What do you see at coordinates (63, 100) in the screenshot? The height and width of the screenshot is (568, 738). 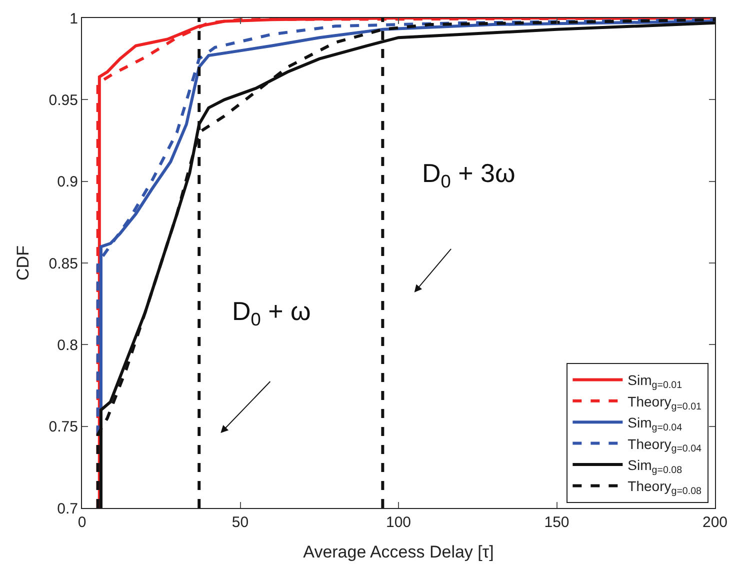 I see `y-tick-label: 0.95` at bounding box center [63, 100].